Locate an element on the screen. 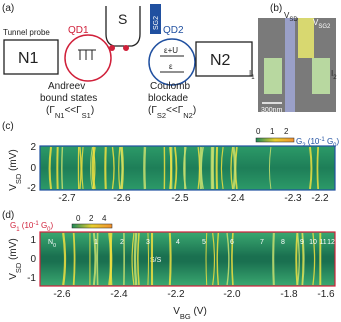 This screenshot has width=341, height=322. occupation: 8 is located at coordinates (283, 242).